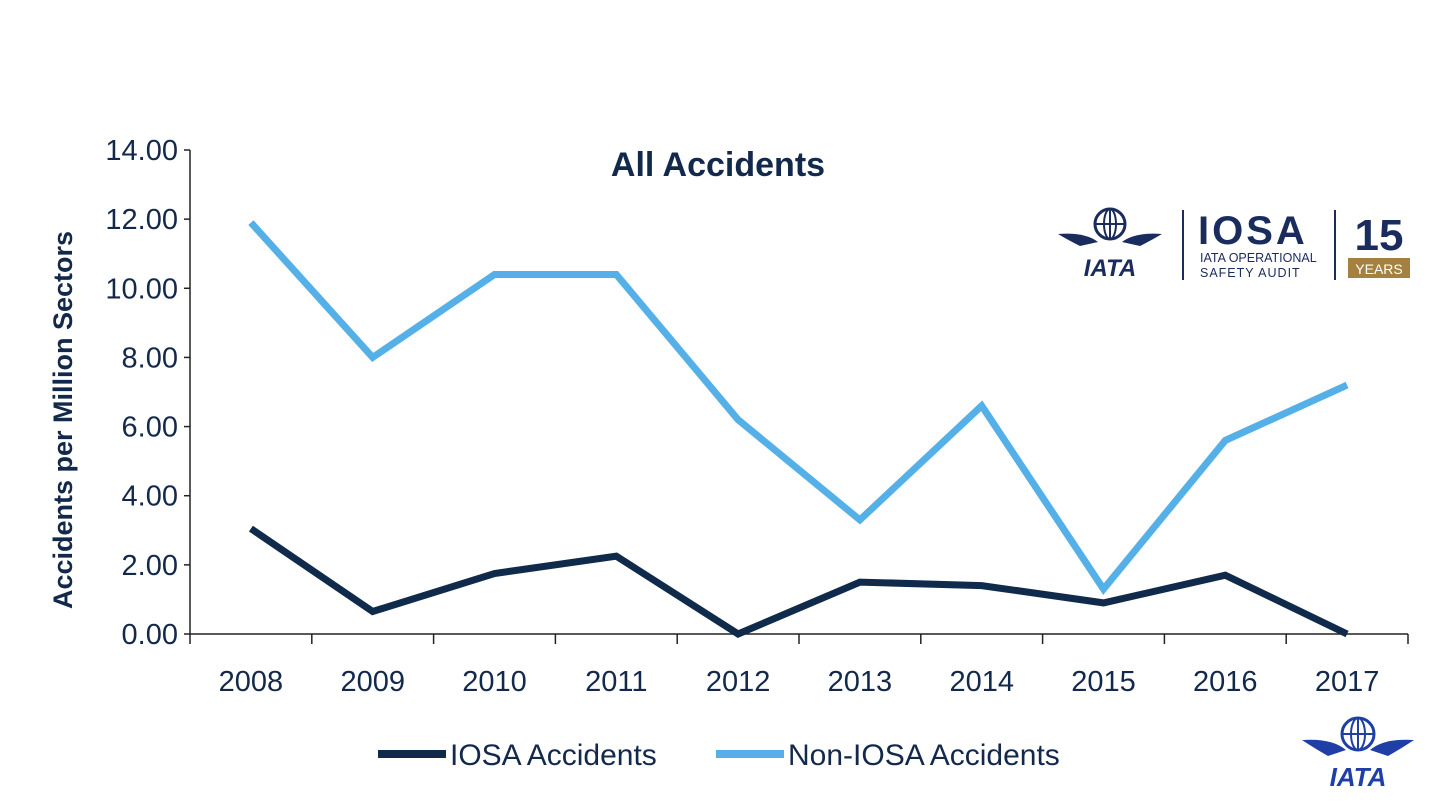 This screenshot has width=1440, height=810. What do you see at coordinates (1110, 268) in the screenshot?
I see `iata-wordmark: IATA` at bounding box center [1110, 268].